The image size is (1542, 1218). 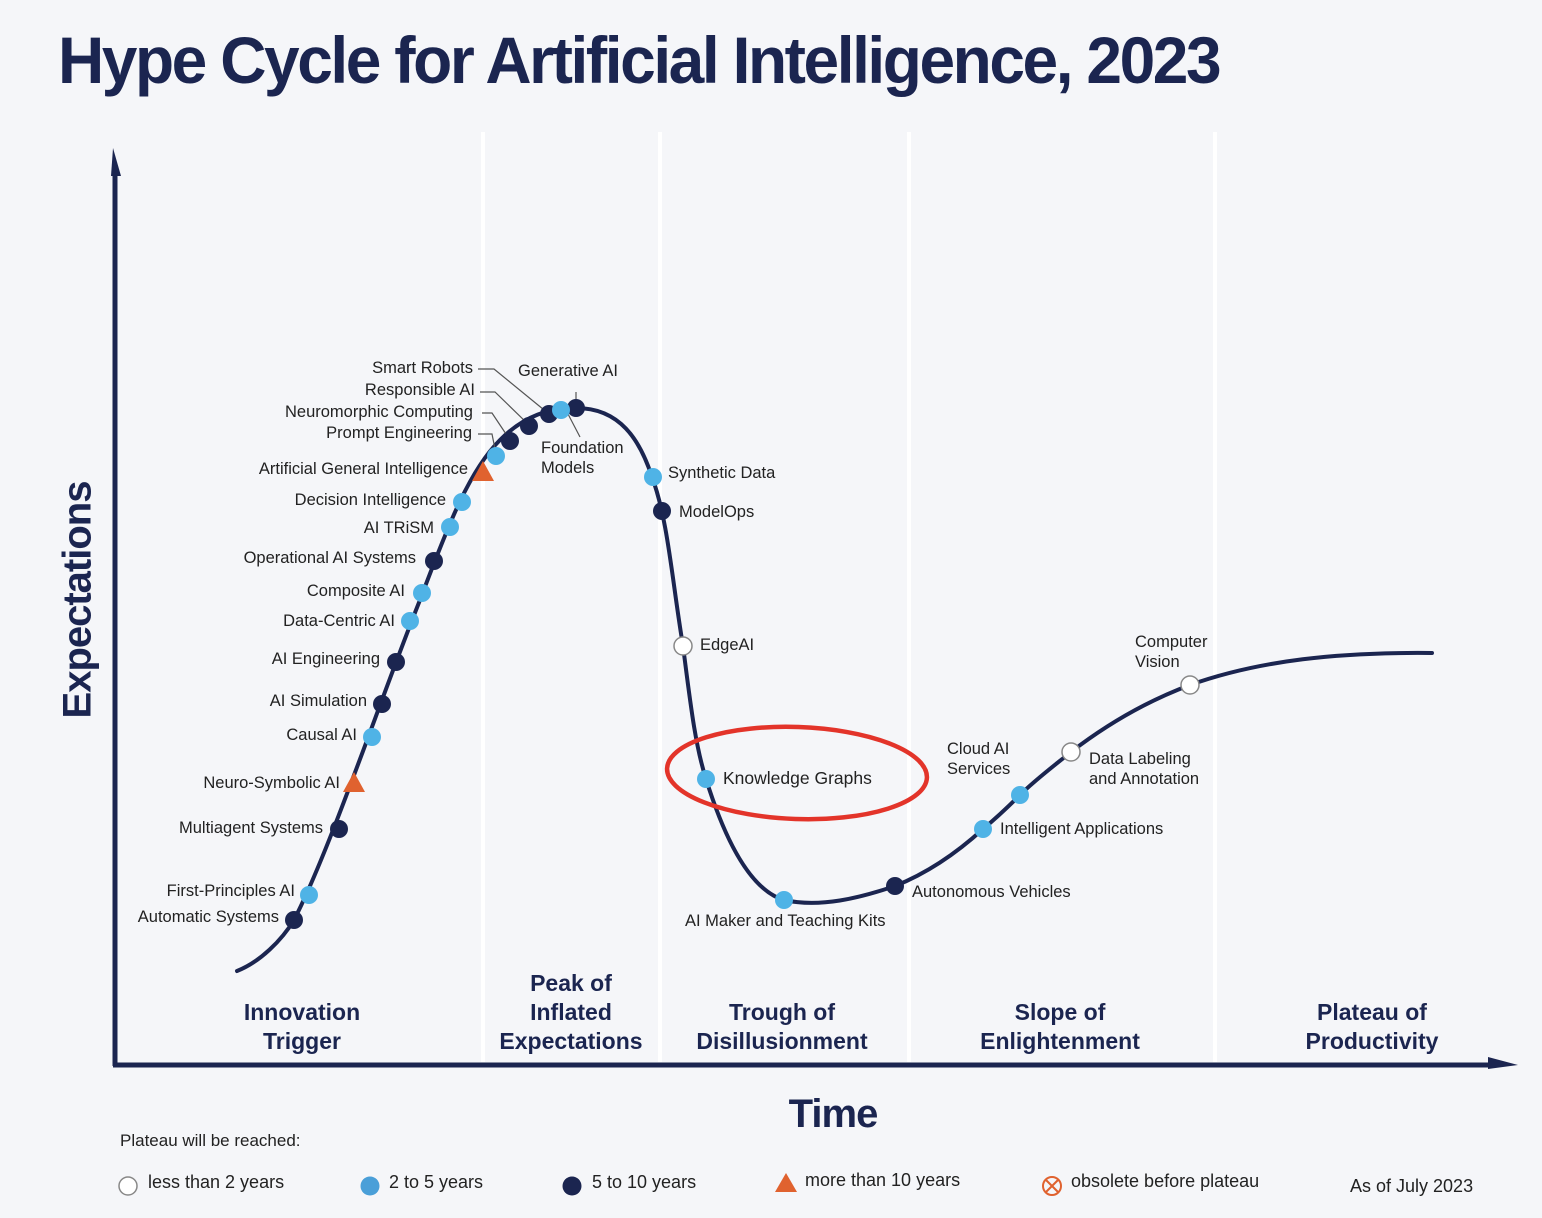 I want to click on label-data-centric-ai: Data-Centric AI, so click(x=339, y=621).